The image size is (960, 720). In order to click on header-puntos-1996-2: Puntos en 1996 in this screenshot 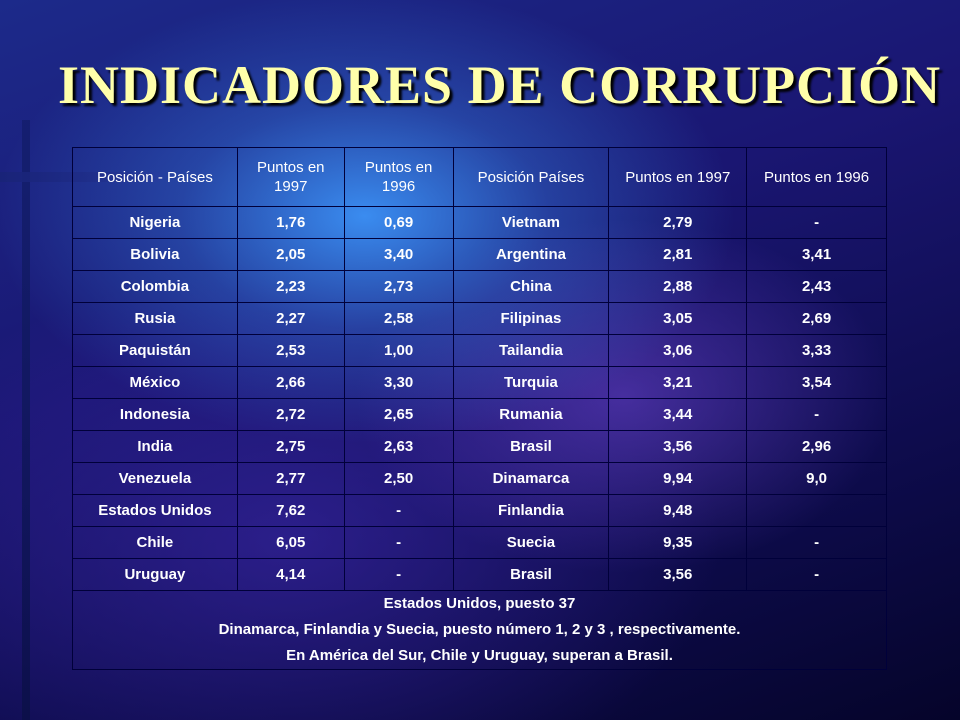, I will do `click(816, 177)`.